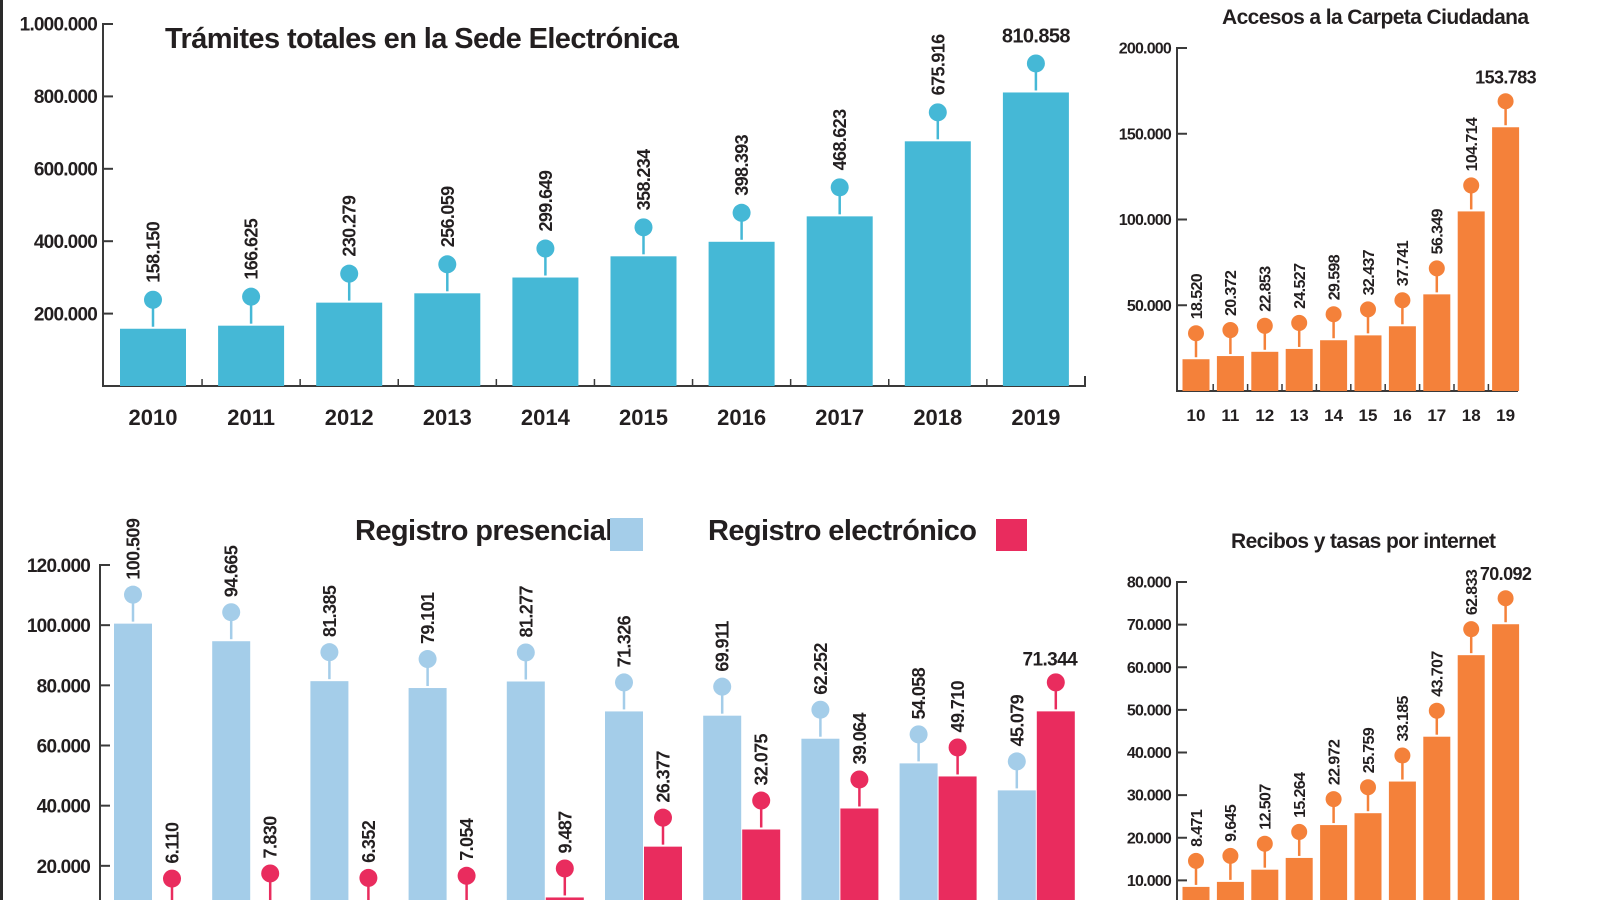  Describe the element at coordinates (1197, 828) in the screenshot. I see `value-label: 8.471` at that location.